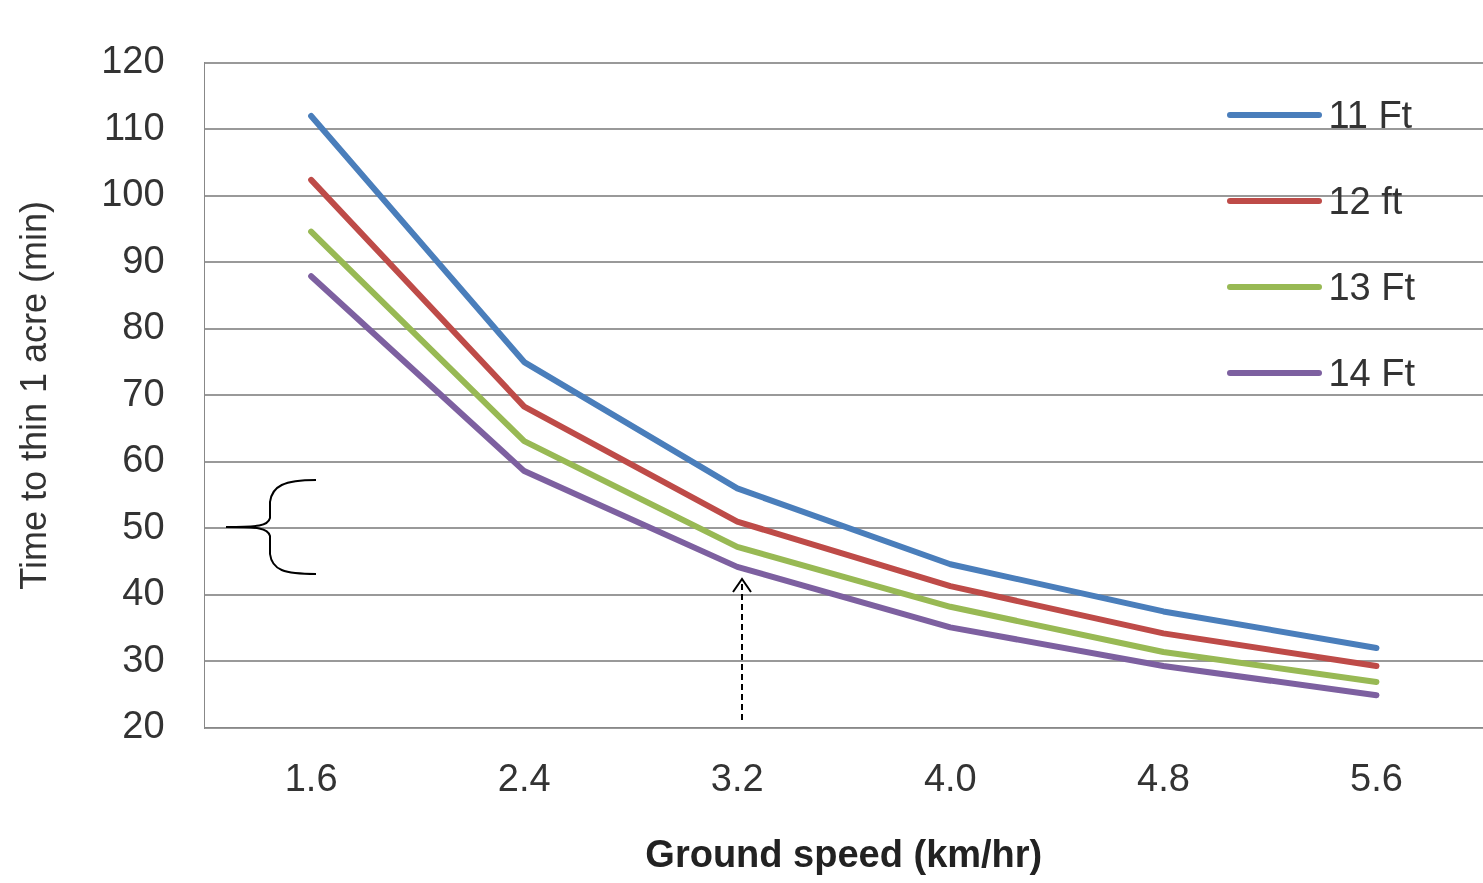  I want to click on legend-label: 11 Ft, so click(1370, 115).